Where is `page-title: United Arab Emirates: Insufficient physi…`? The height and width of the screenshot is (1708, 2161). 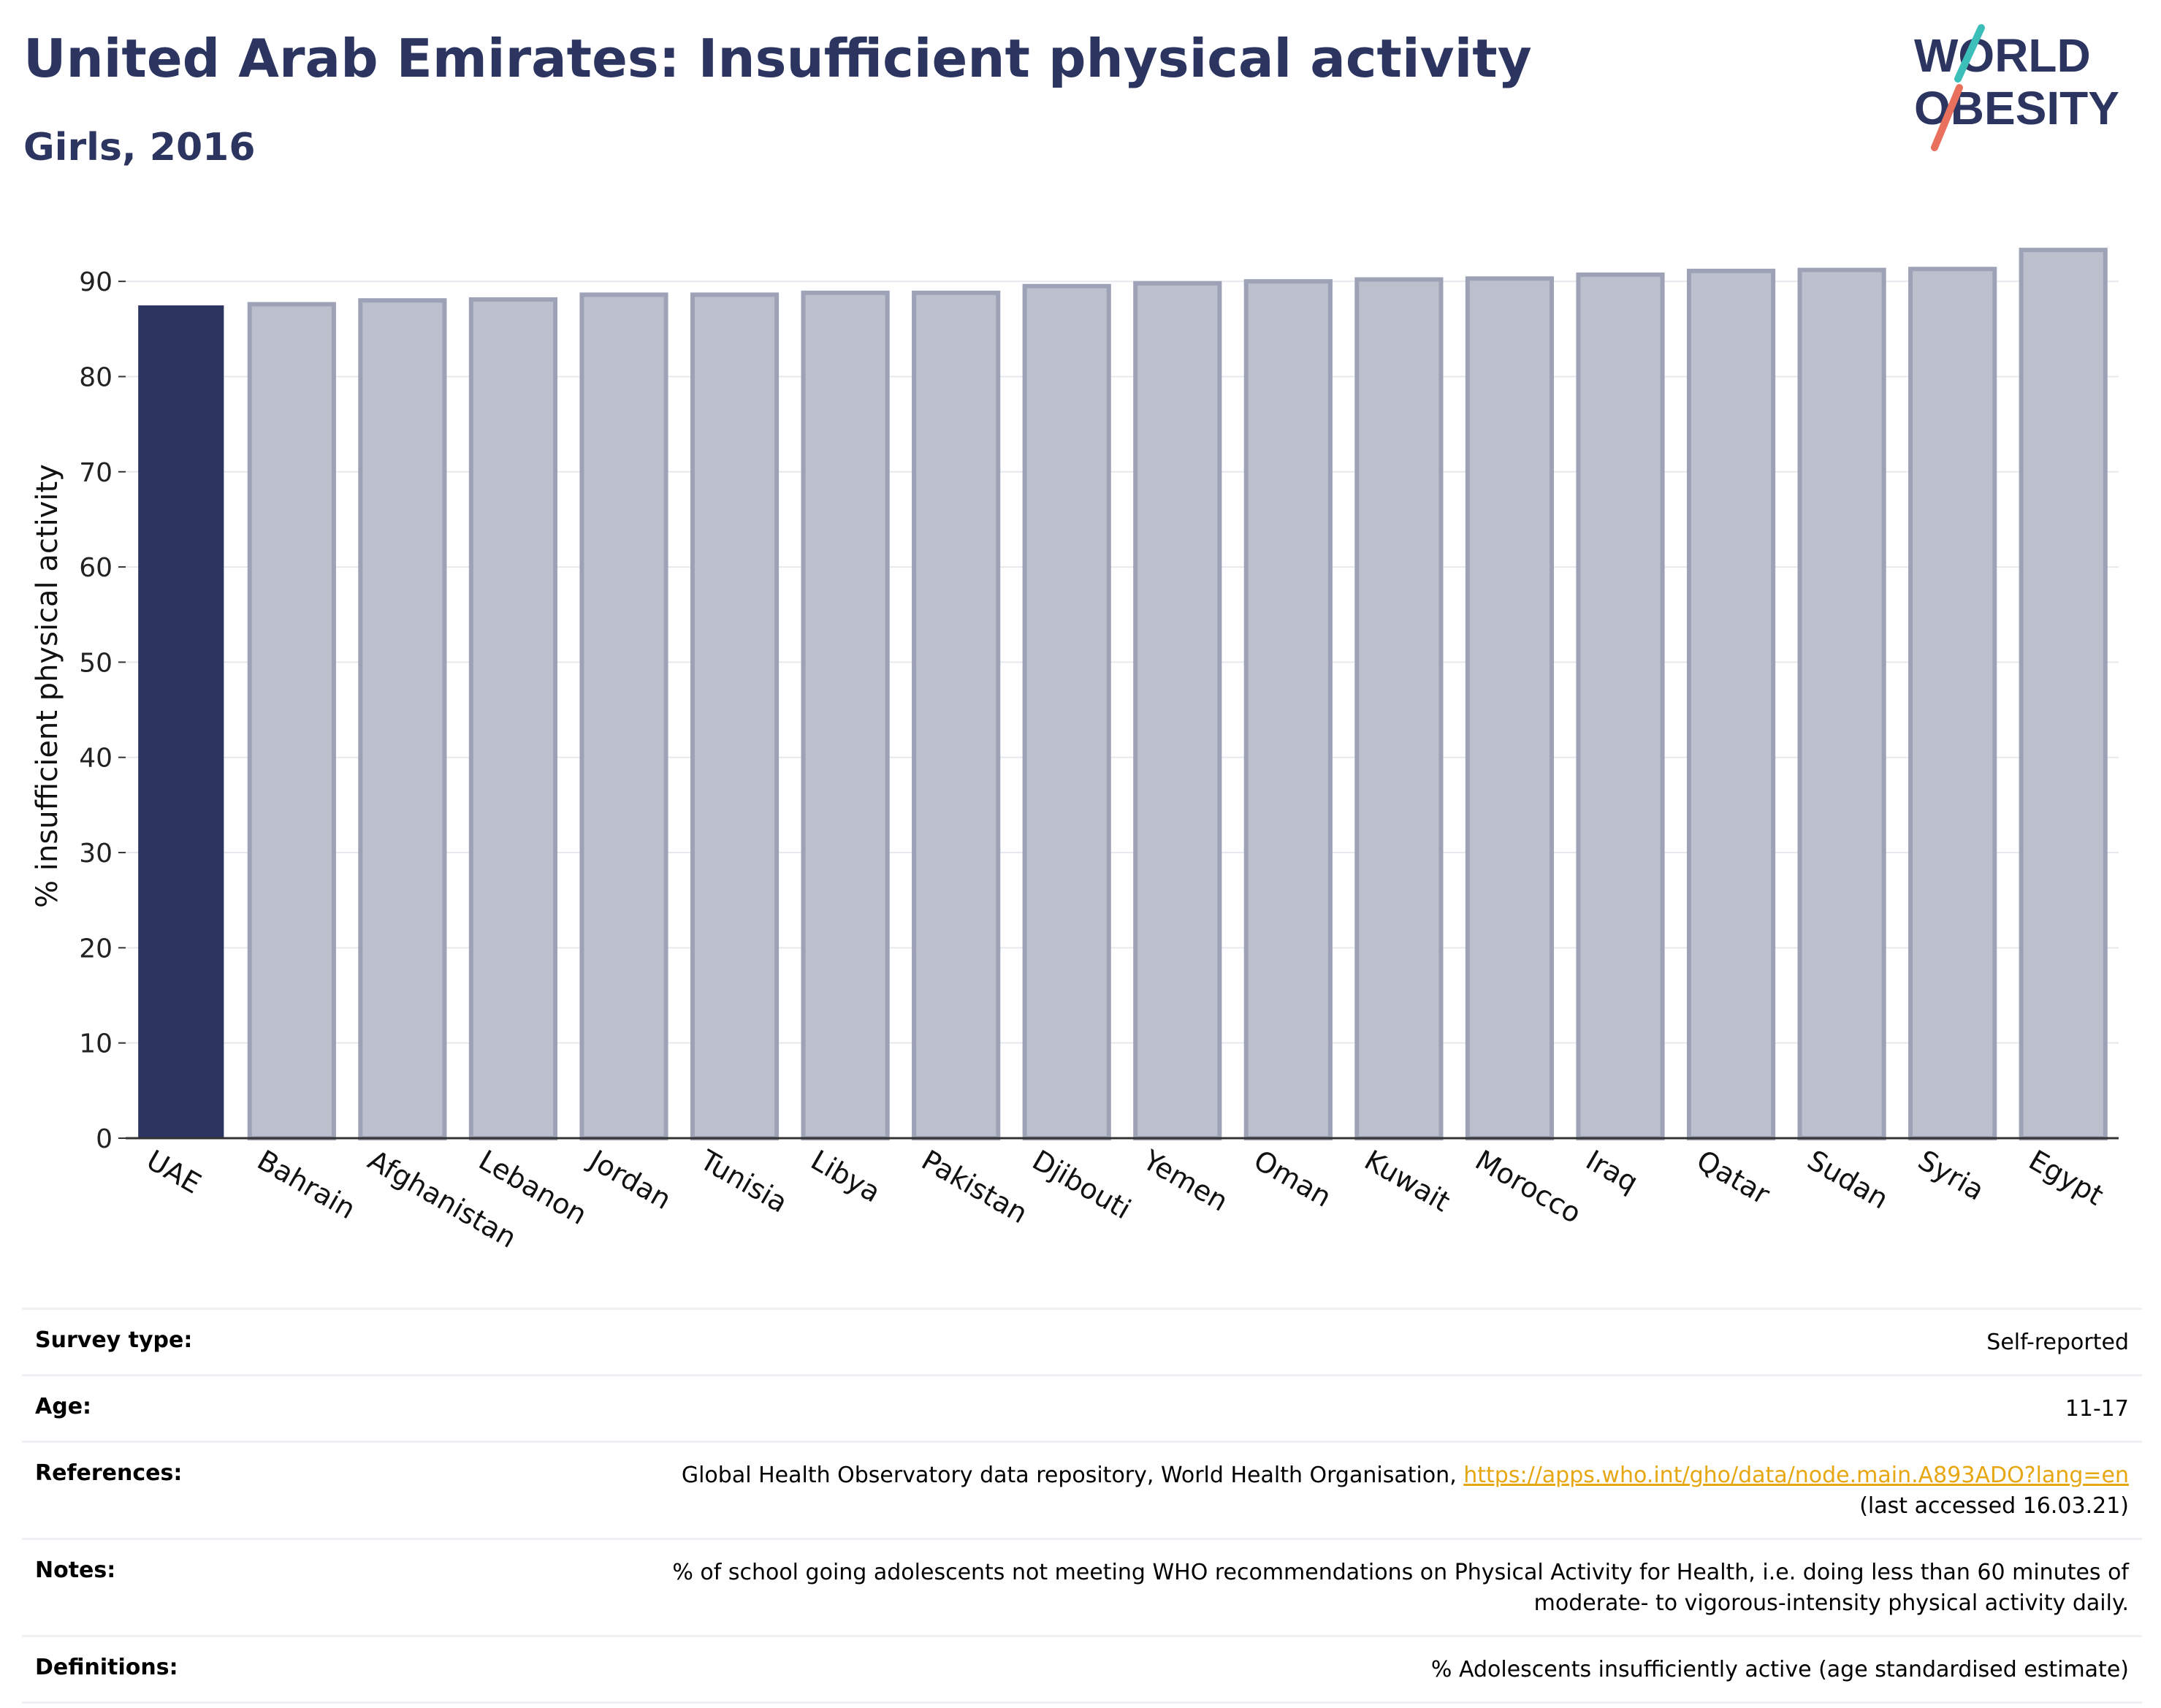 page-title: United Arab Emirates: Insufficient physi… is located at coordinates (778, 58).